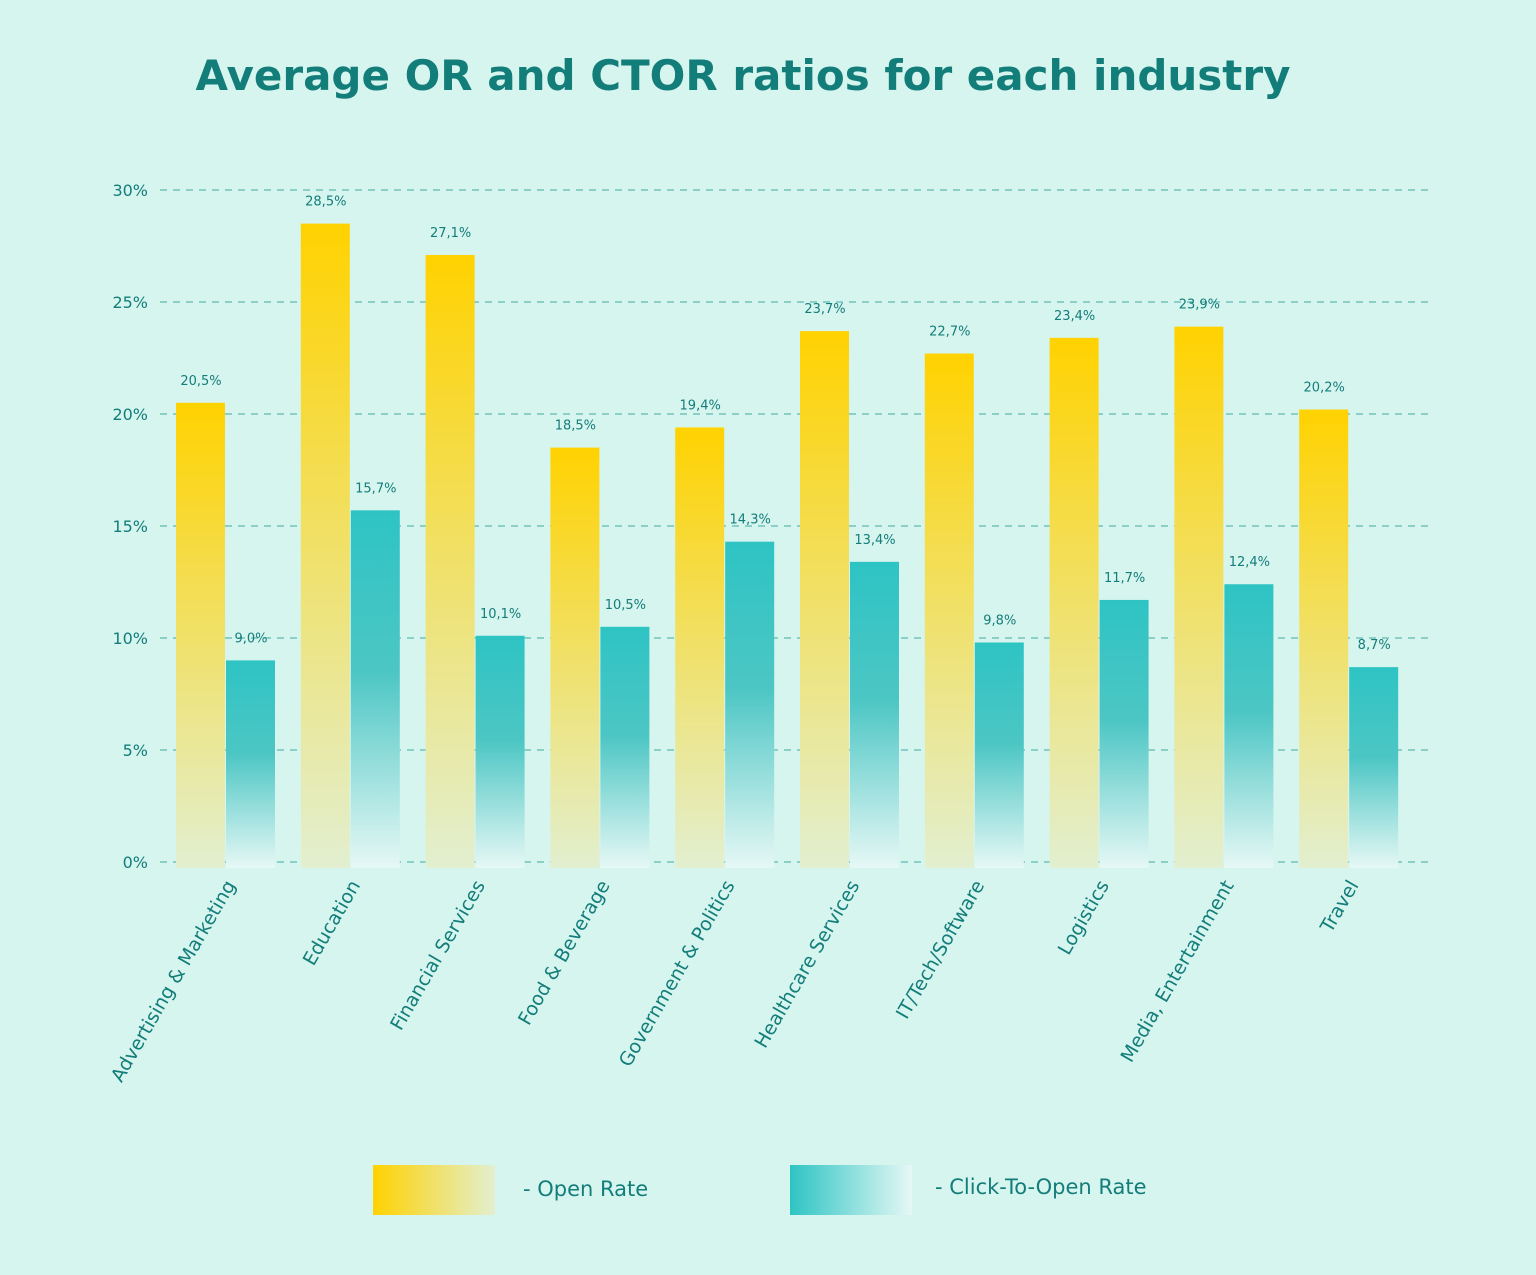 Image resolution: width=1536 pixels, height=1275 pixels. What do you see at coordinates (375, 488) in the screenshot?
I see `data-label: 15,7%` at bounding box center [375, 488].